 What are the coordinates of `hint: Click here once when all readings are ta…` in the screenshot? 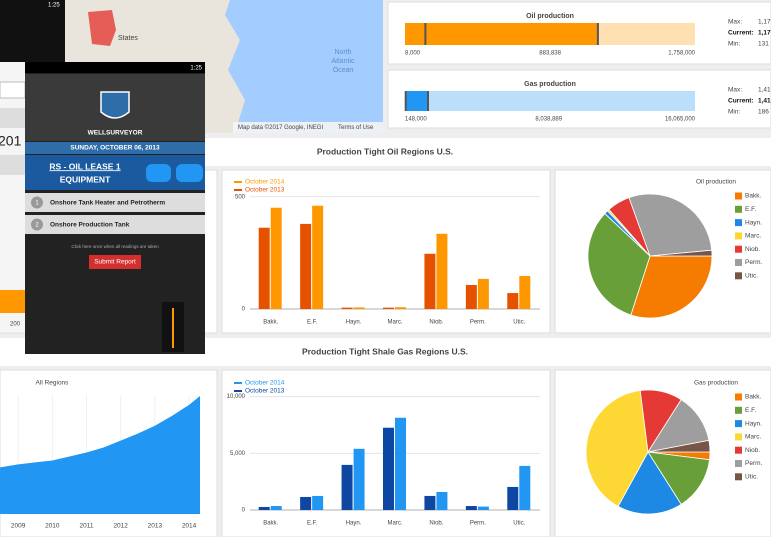 It's located at (115, 246).